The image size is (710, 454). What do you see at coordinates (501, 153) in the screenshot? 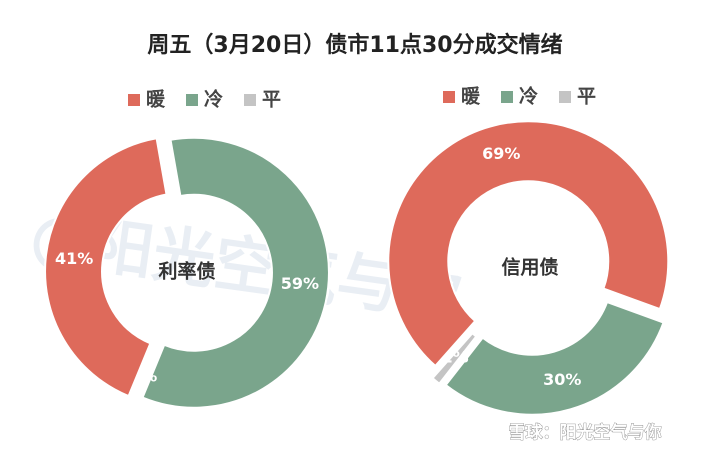
I see `value-label: 69%` at bounding box center [501, 153].